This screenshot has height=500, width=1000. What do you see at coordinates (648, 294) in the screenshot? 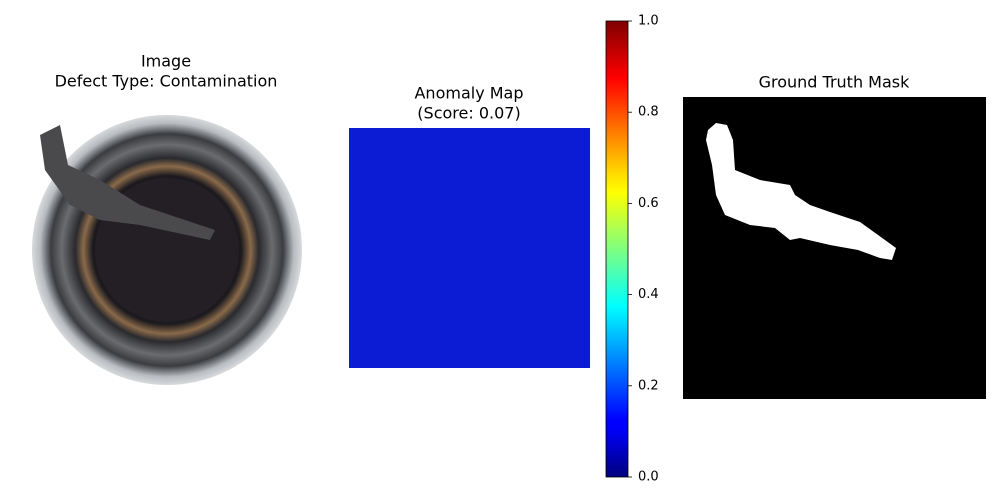
I see `colorbar-tick-label: 0.4` at bounding box center [648, 294].